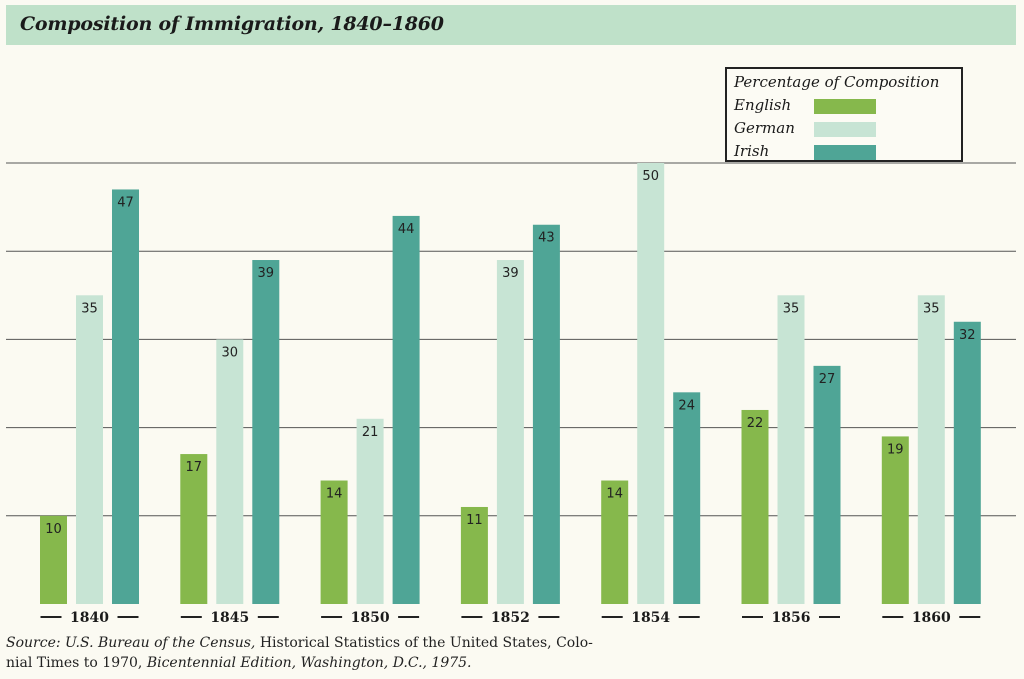 The width and height of the screenshot is (1024, 679). I want to click on value-label-german-1854: 50, so click(650, 176).